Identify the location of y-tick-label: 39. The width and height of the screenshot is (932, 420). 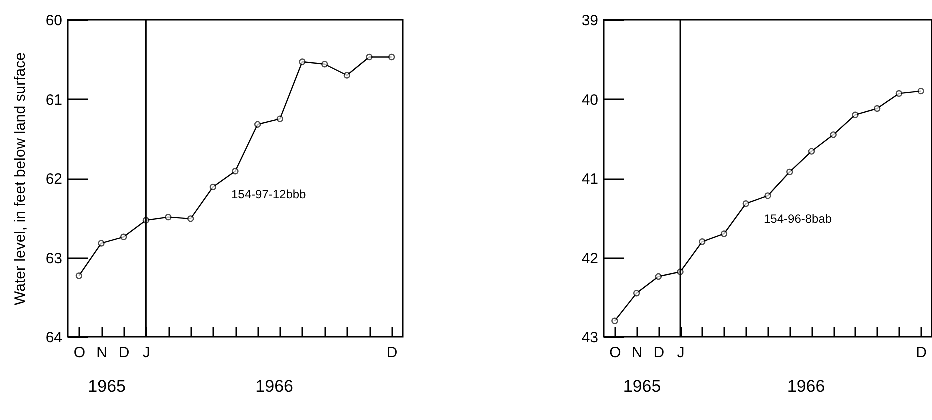
(590, 21).